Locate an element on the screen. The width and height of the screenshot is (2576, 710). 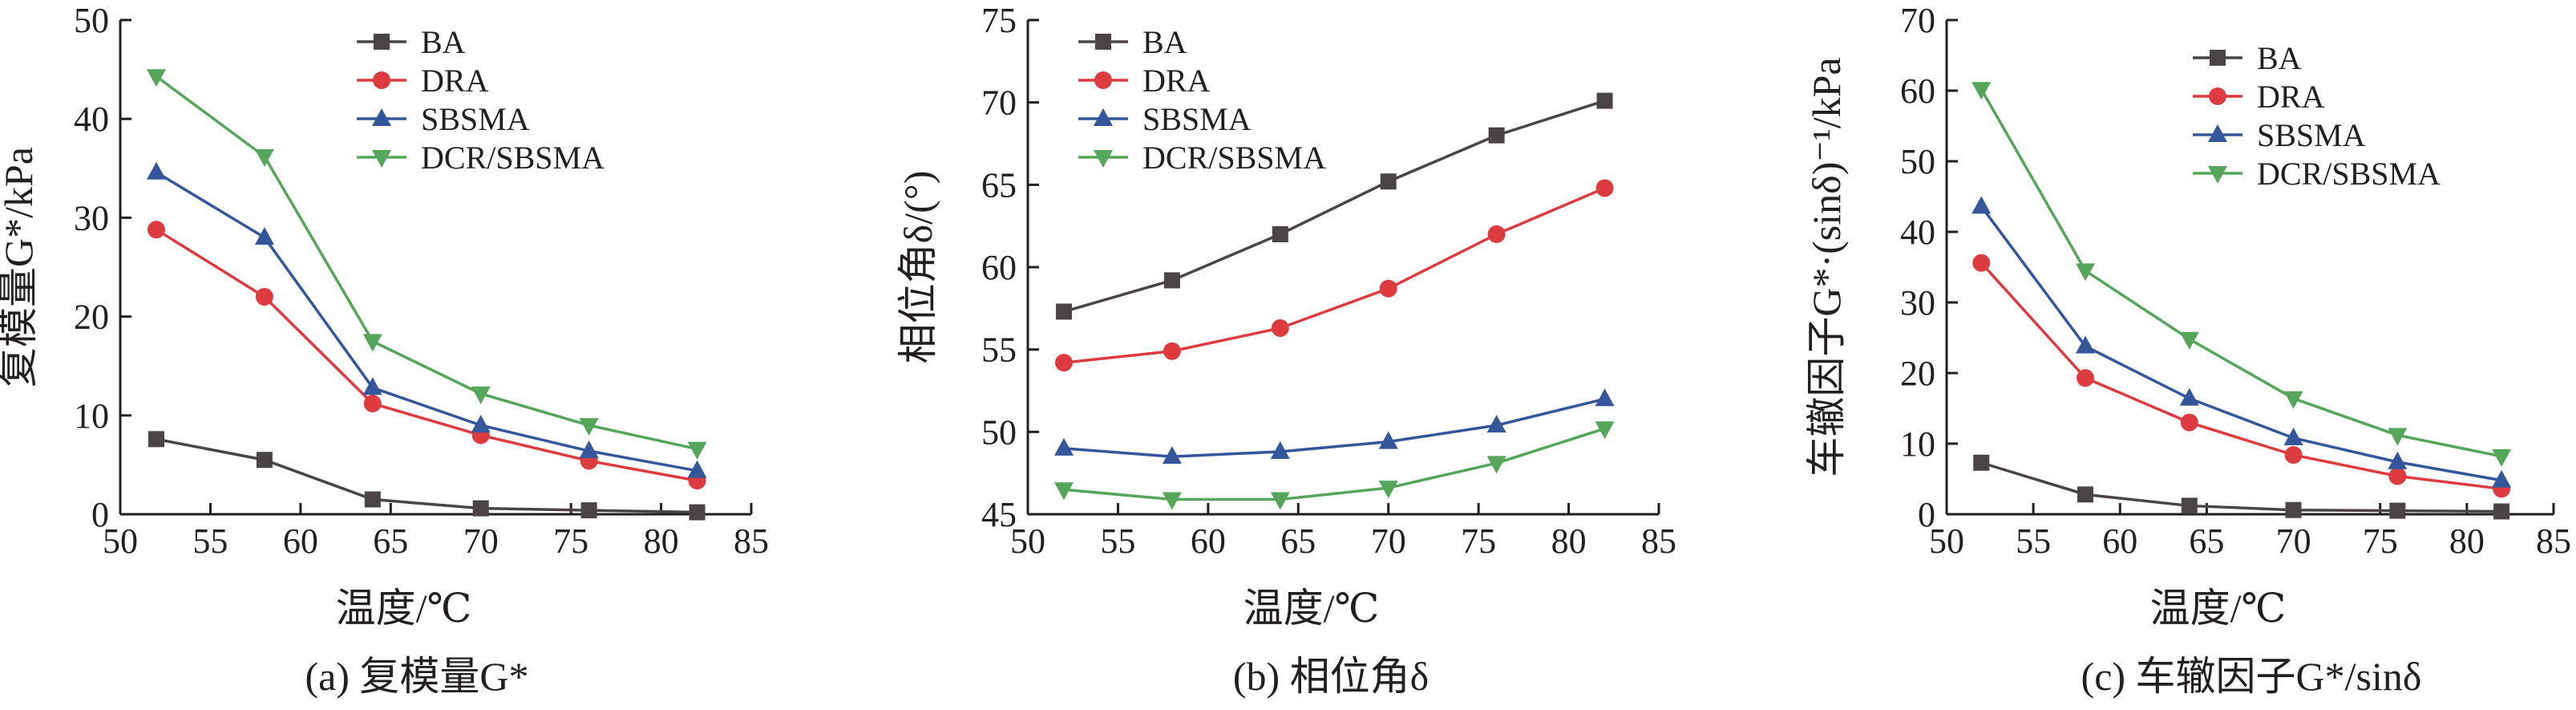
y-tick-label: 20 is located at coordinates (1917, 373).